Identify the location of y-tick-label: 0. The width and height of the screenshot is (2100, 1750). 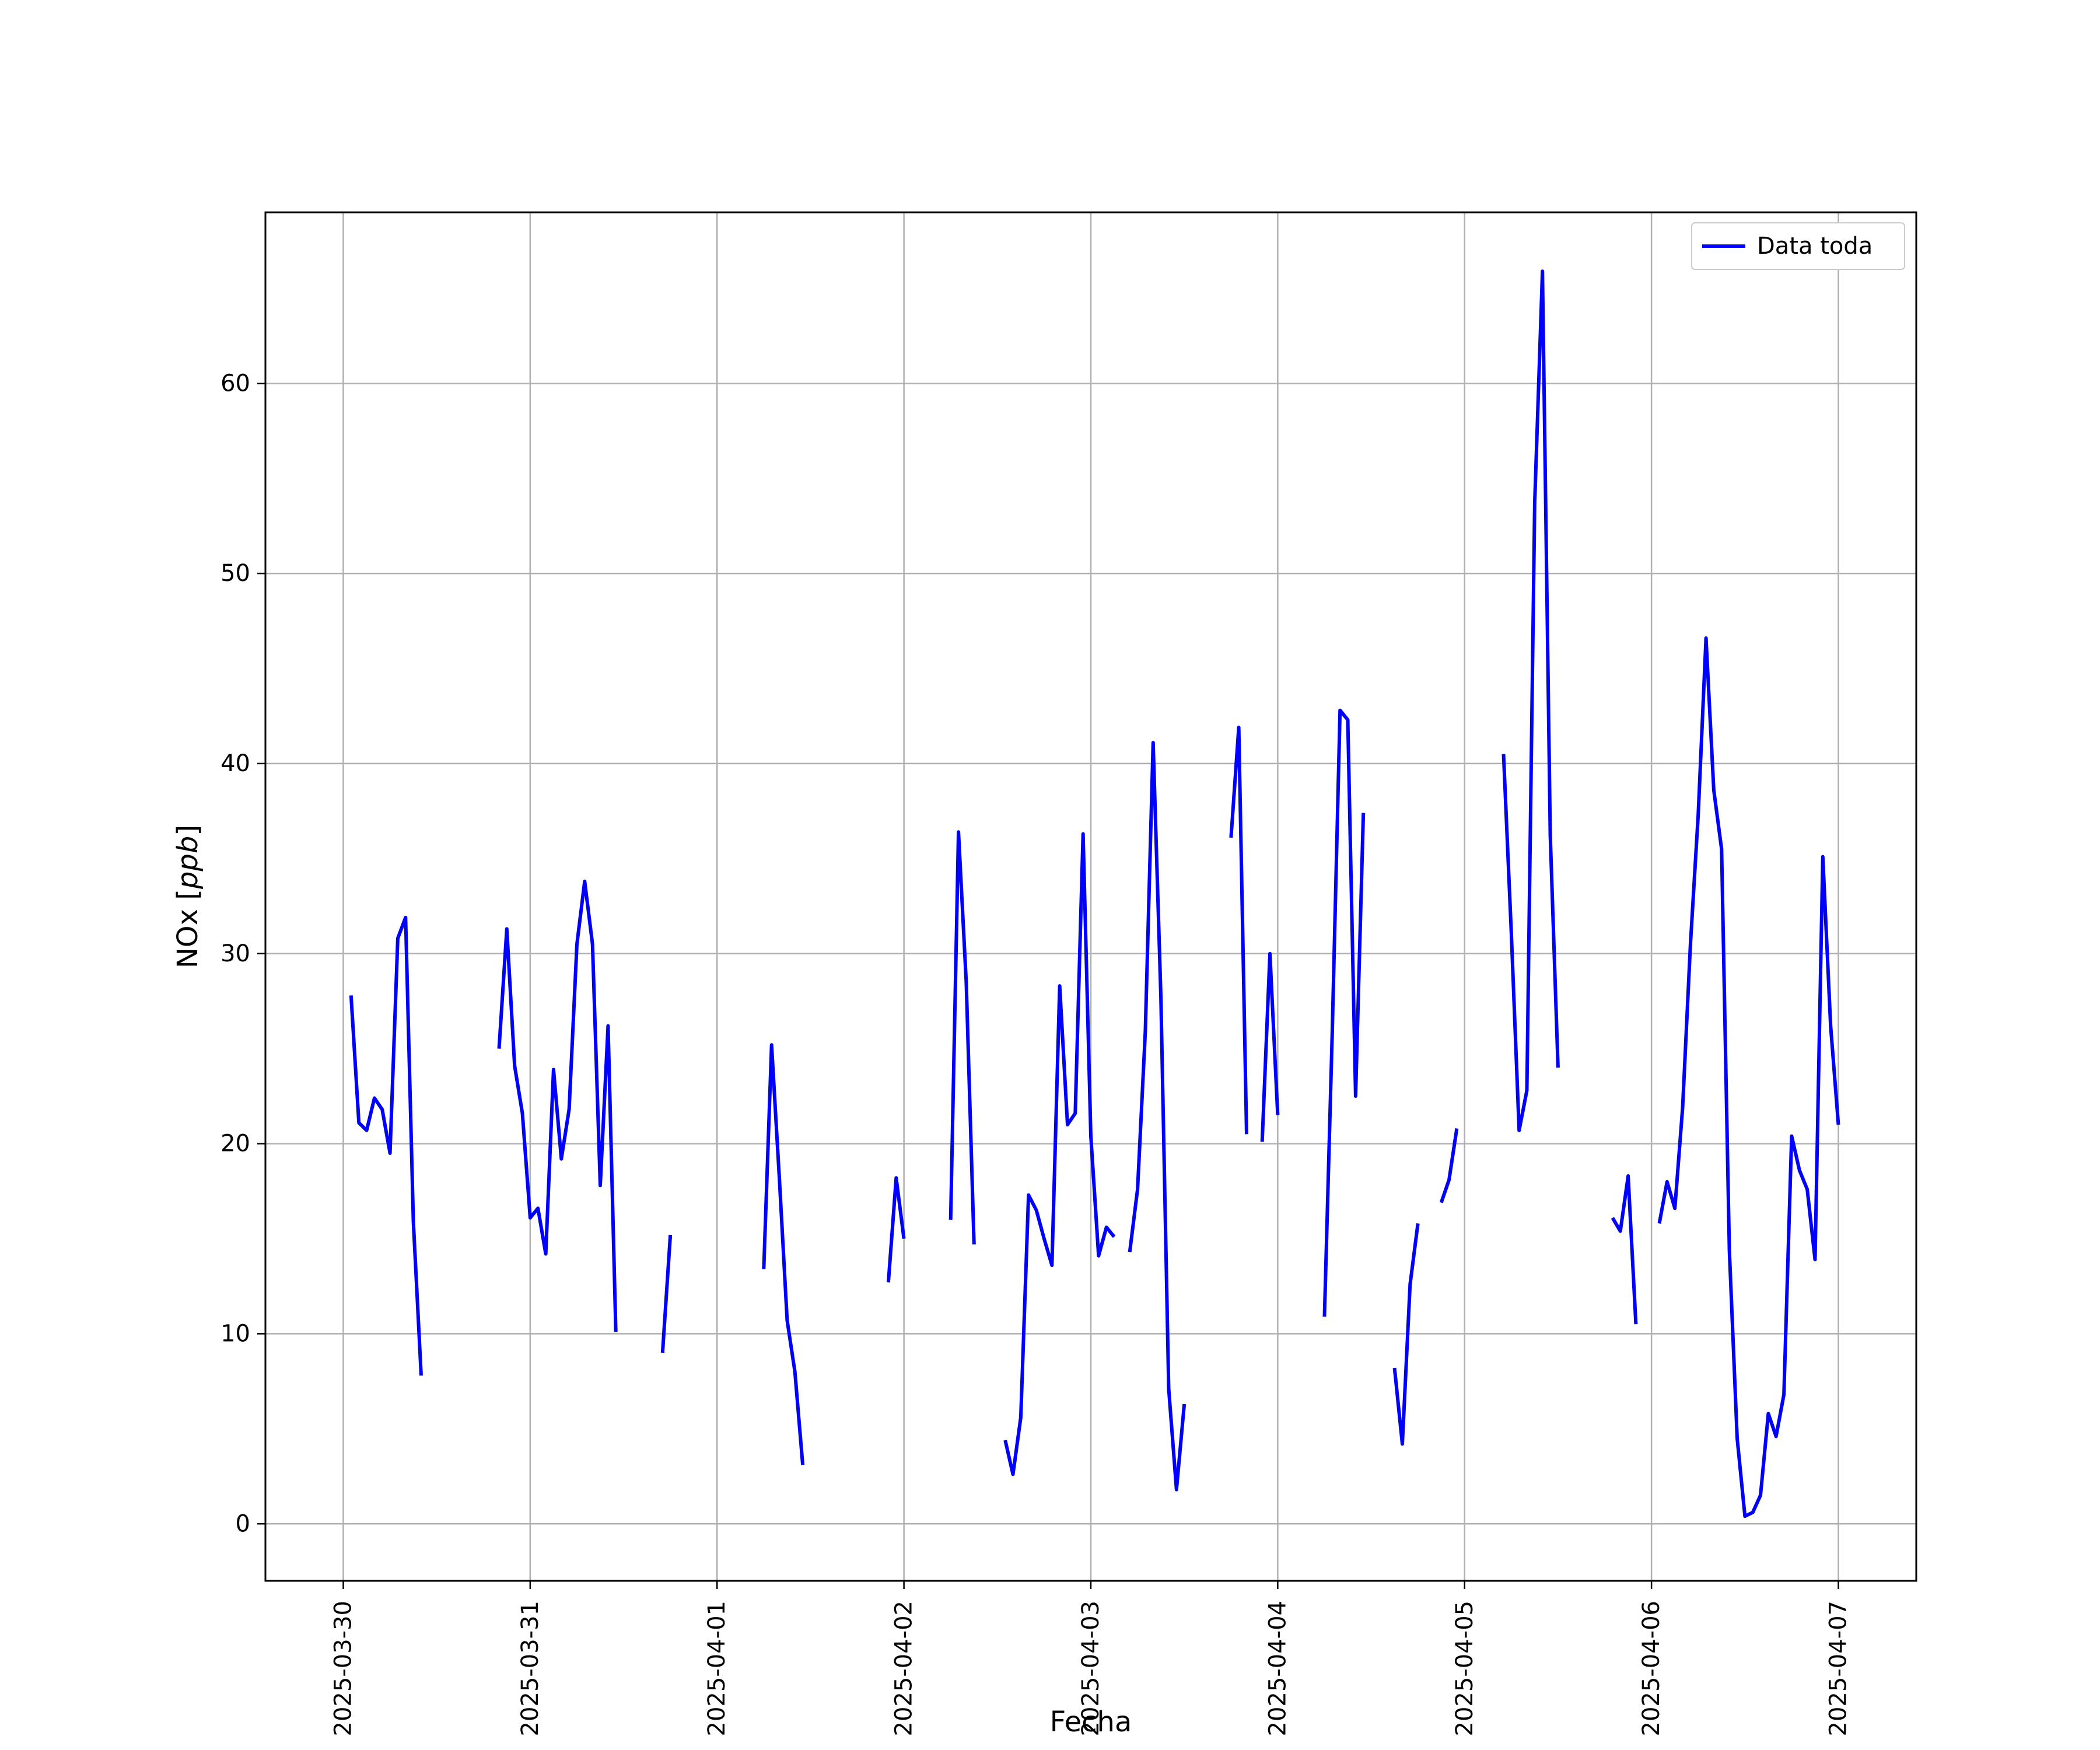
(243, 1524).